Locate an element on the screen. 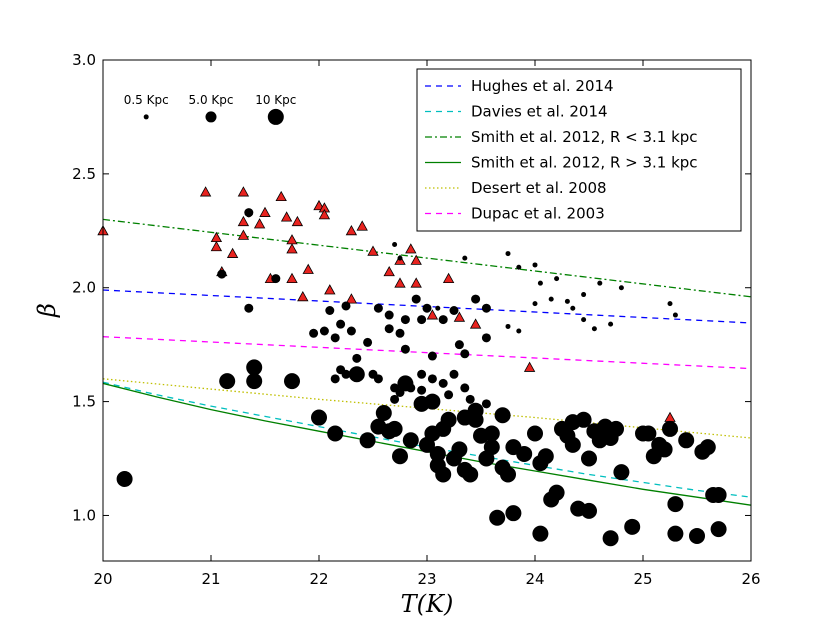 The image size is (830, 623). y-axis-title: β is located at coordinates (47, 310).